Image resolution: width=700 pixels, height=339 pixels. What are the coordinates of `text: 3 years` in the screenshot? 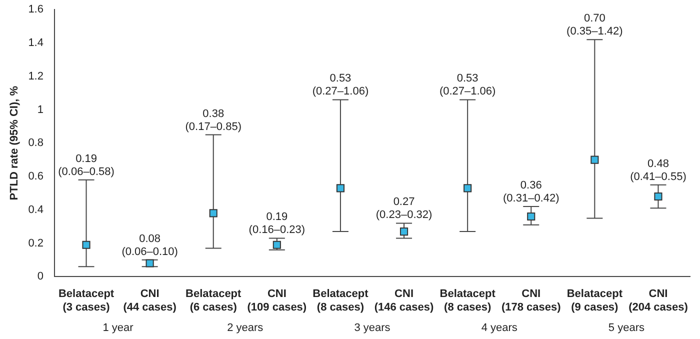 It's located at (372, 328).